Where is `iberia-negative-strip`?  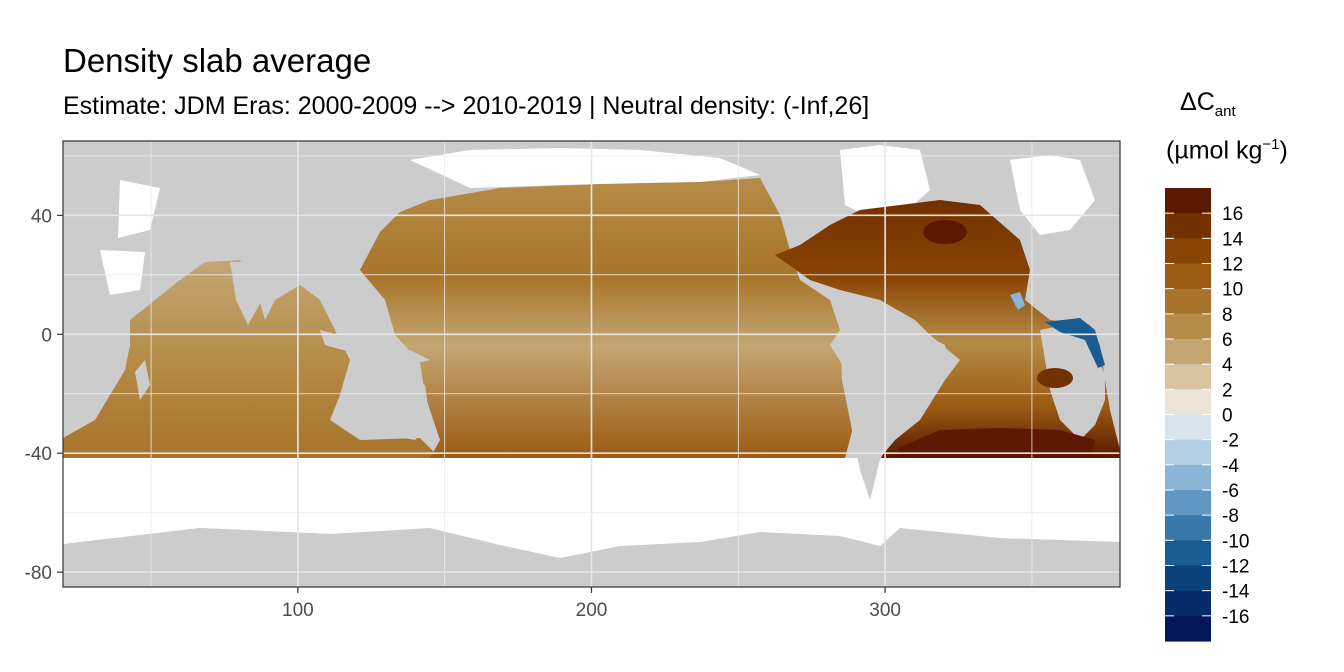 iberia-negative-strip is located at coordinates (1017, 301).